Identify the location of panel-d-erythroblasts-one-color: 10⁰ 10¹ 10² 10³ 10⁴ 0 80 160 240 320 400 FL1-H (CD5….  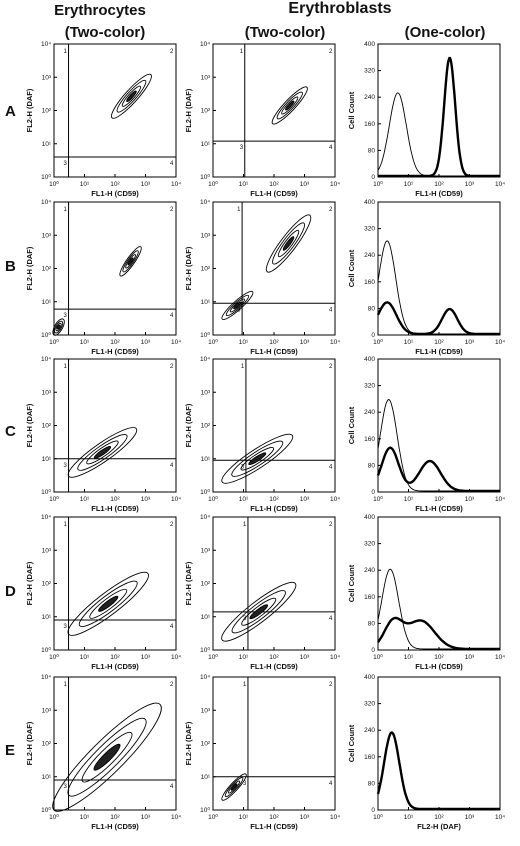
(426, 592).